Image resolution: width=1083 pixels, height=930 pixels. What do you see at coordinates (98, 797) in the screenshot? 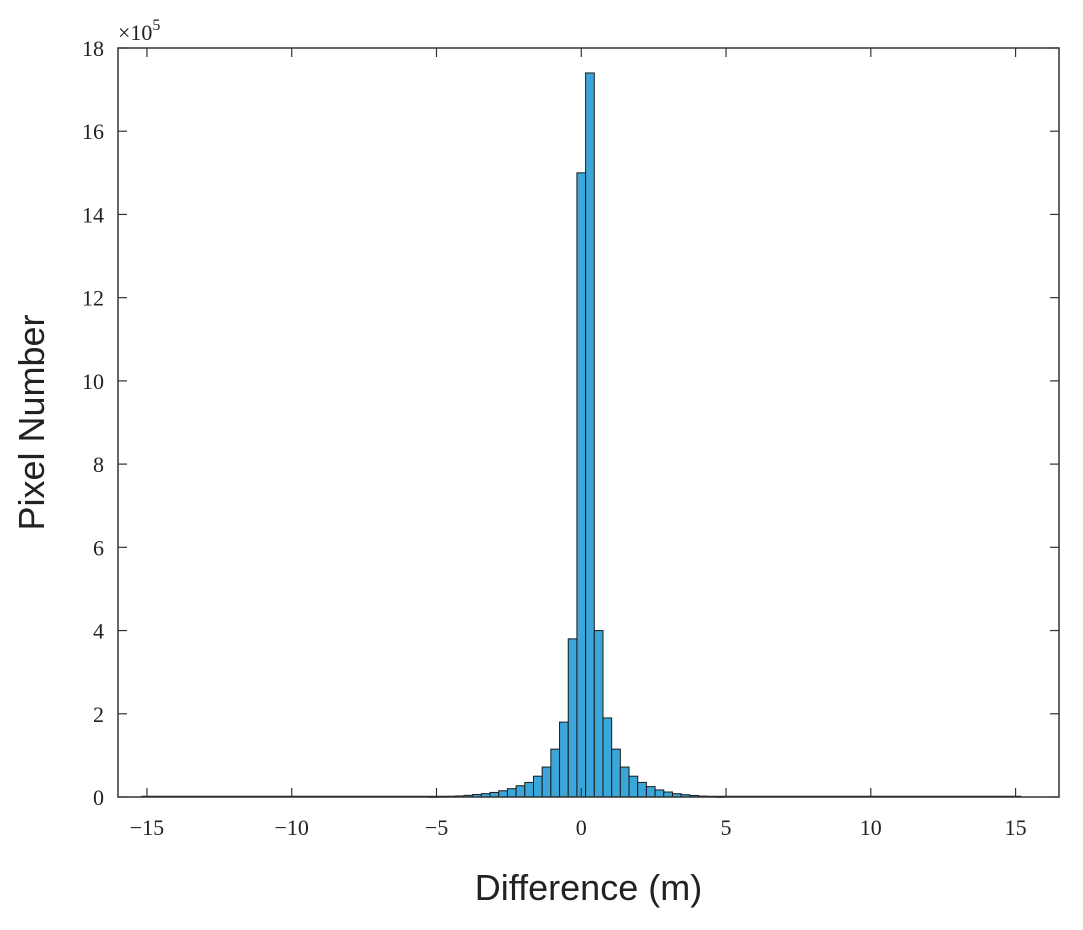
I see `y-tick-label: 0` at bounding box center [98, 797].